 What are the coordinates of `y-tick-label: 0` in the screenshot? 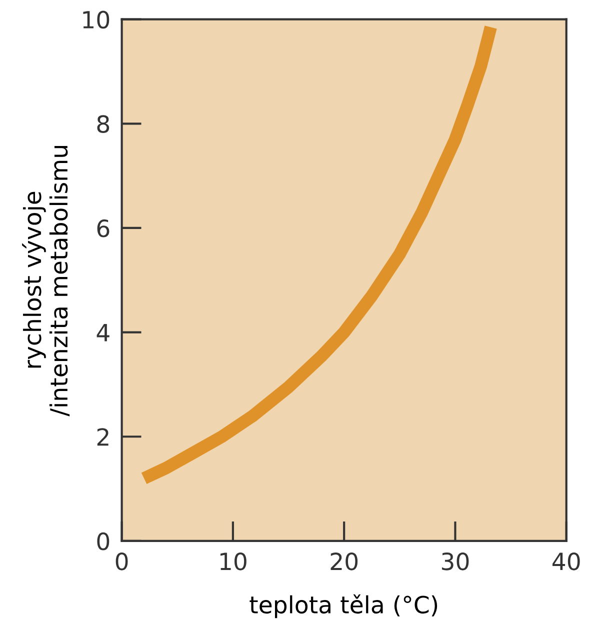 It's located at (103, 541).